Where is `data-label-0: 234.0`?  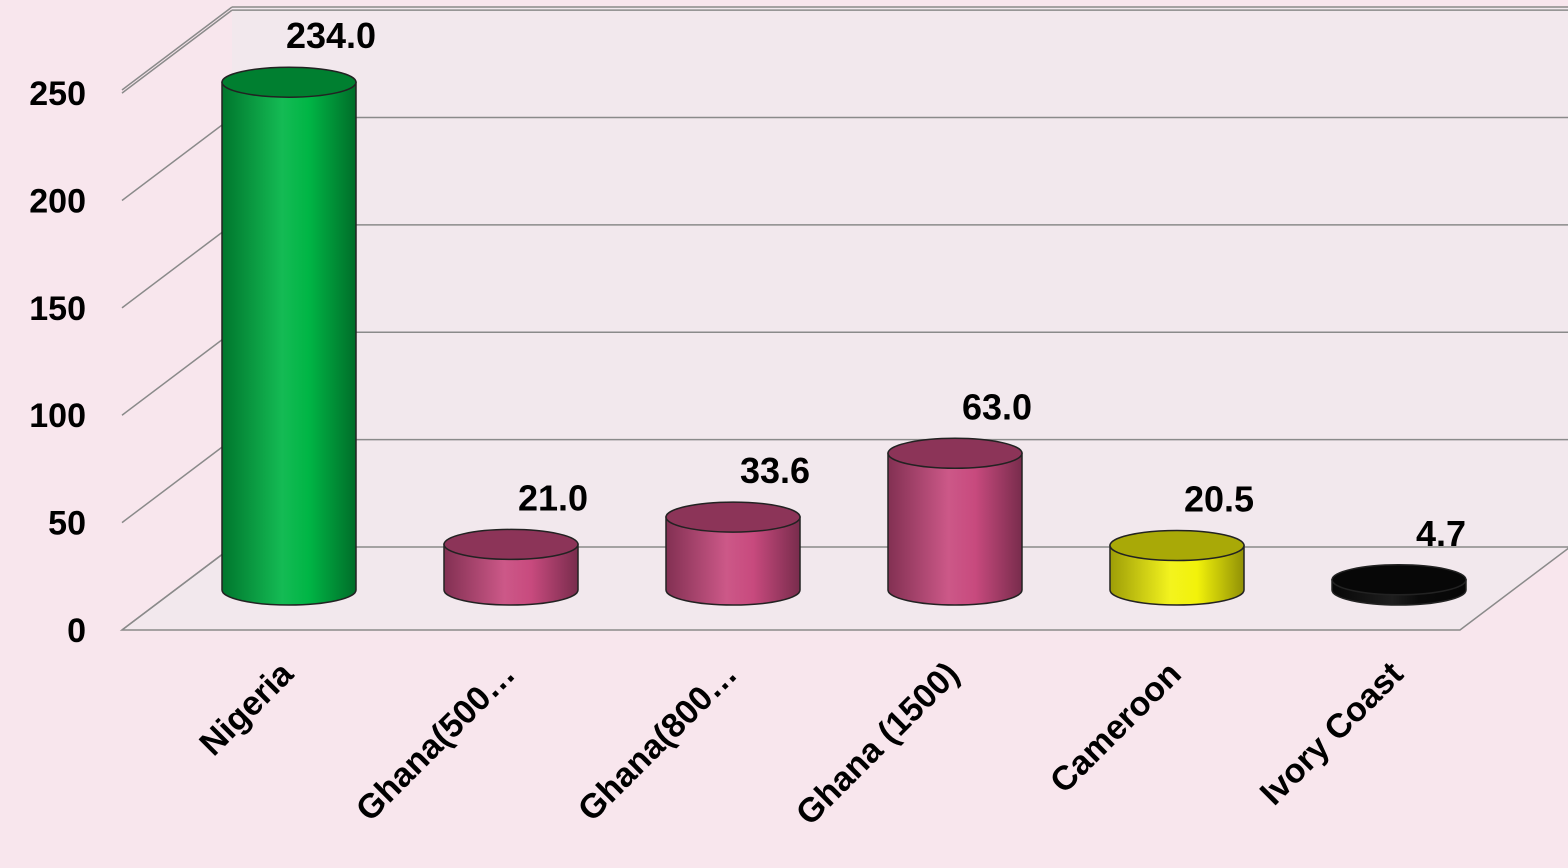 data-label-0: 234.0 is located at coordinates (331, 35).